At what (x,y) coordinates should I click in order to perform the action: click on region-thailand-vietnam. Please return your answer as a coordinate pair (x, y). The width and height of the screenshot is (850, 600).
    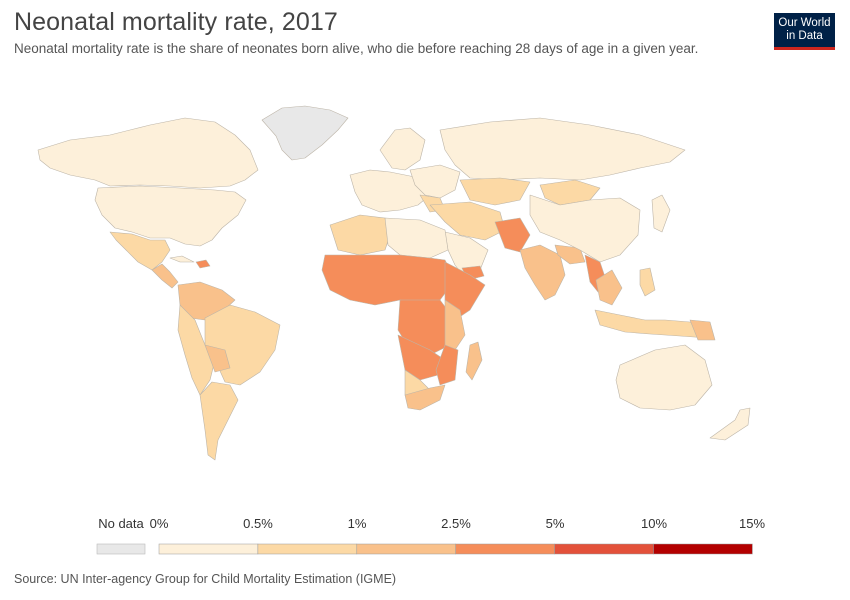
    Looking at the image, I should click on (609, 287).